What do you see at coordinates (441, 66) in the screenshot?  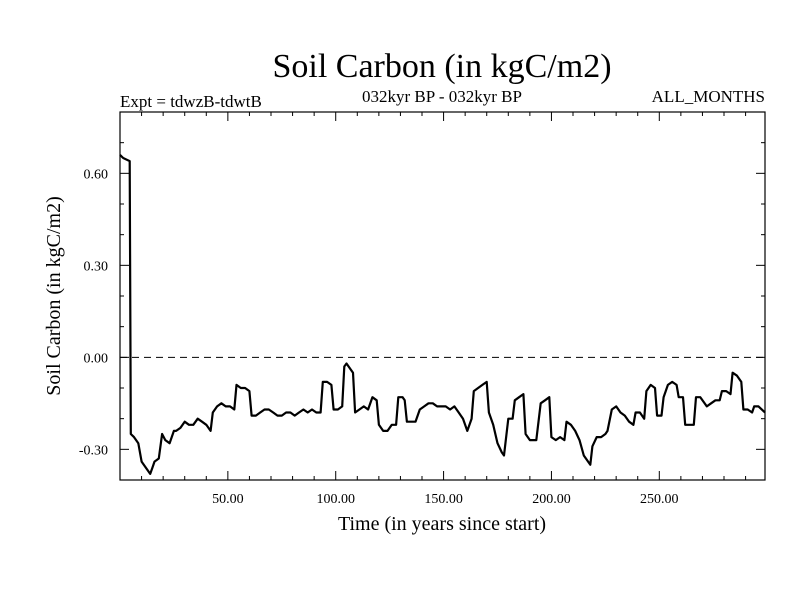 I see `chart-title: Soil Carbon (in kgC/m2)` at bounding box center [441, 66].